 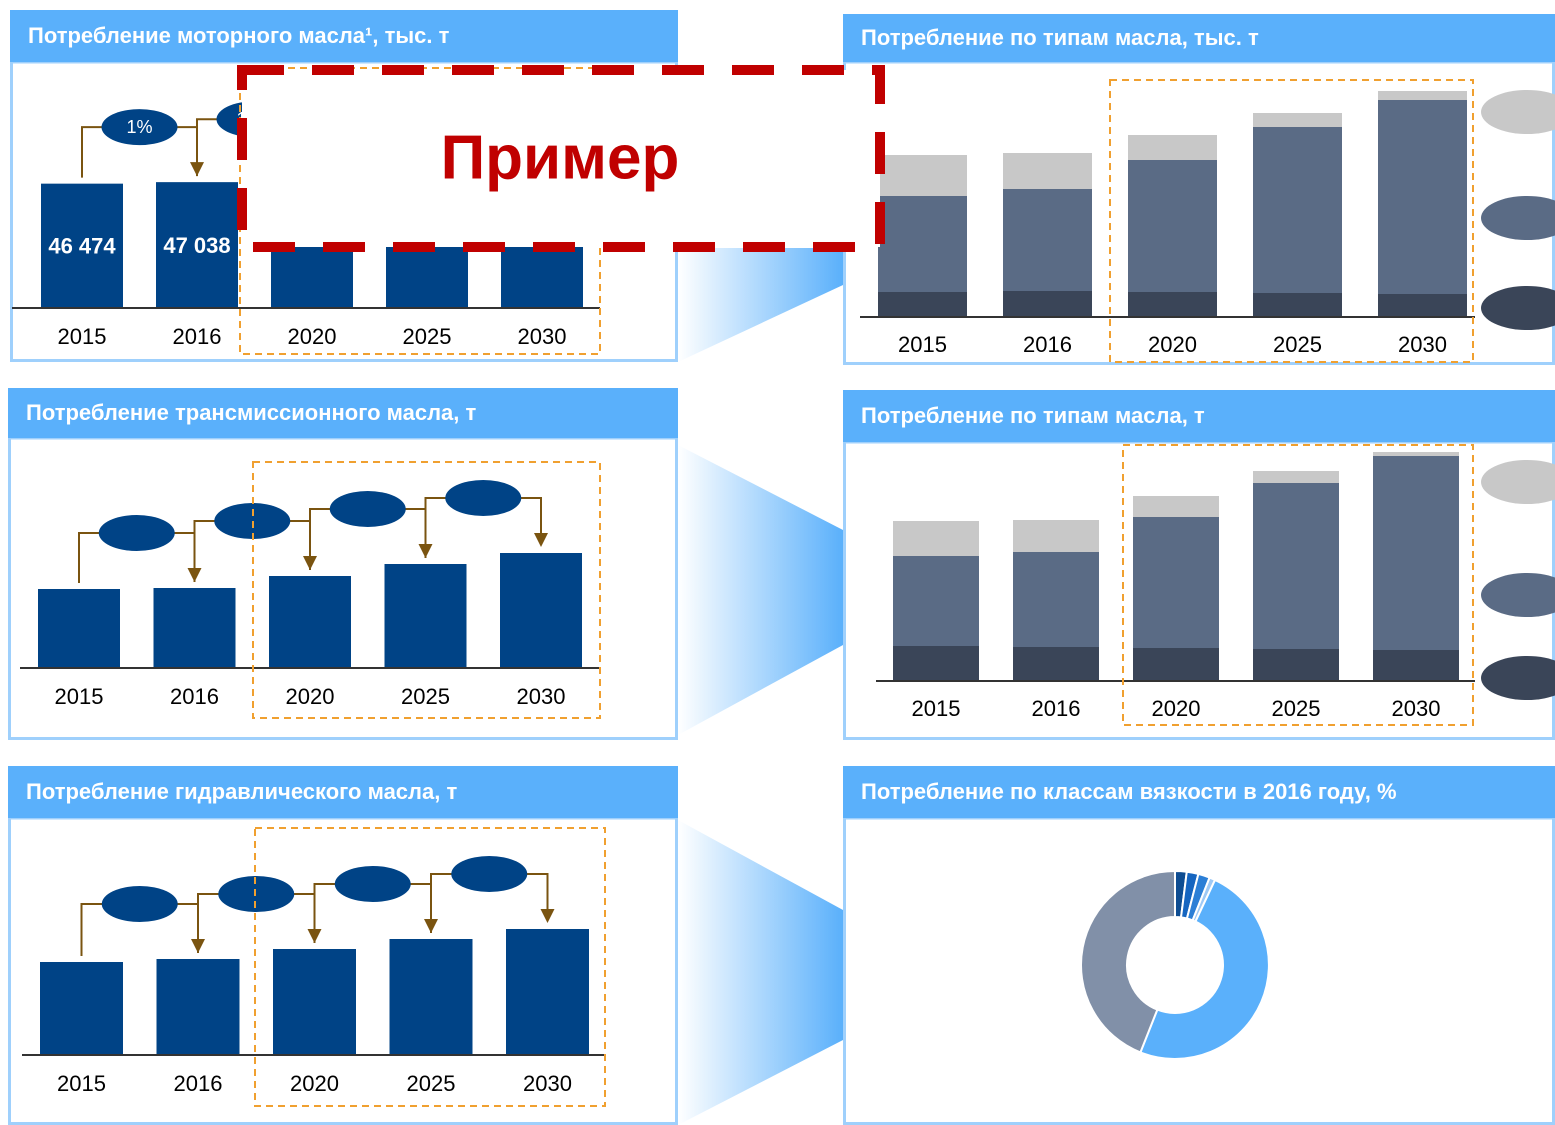 I want to click on panel-title: Потребление трансмиссионного масла, т, so click(x=251, y=412).